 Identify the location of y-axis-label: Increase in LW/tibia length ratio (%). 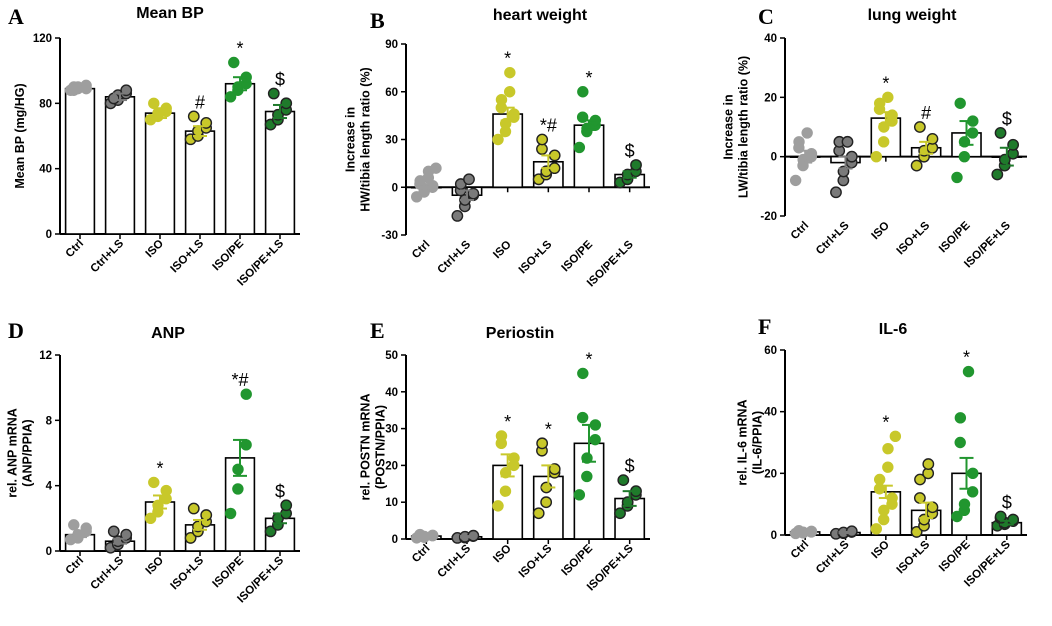
(736, 127).